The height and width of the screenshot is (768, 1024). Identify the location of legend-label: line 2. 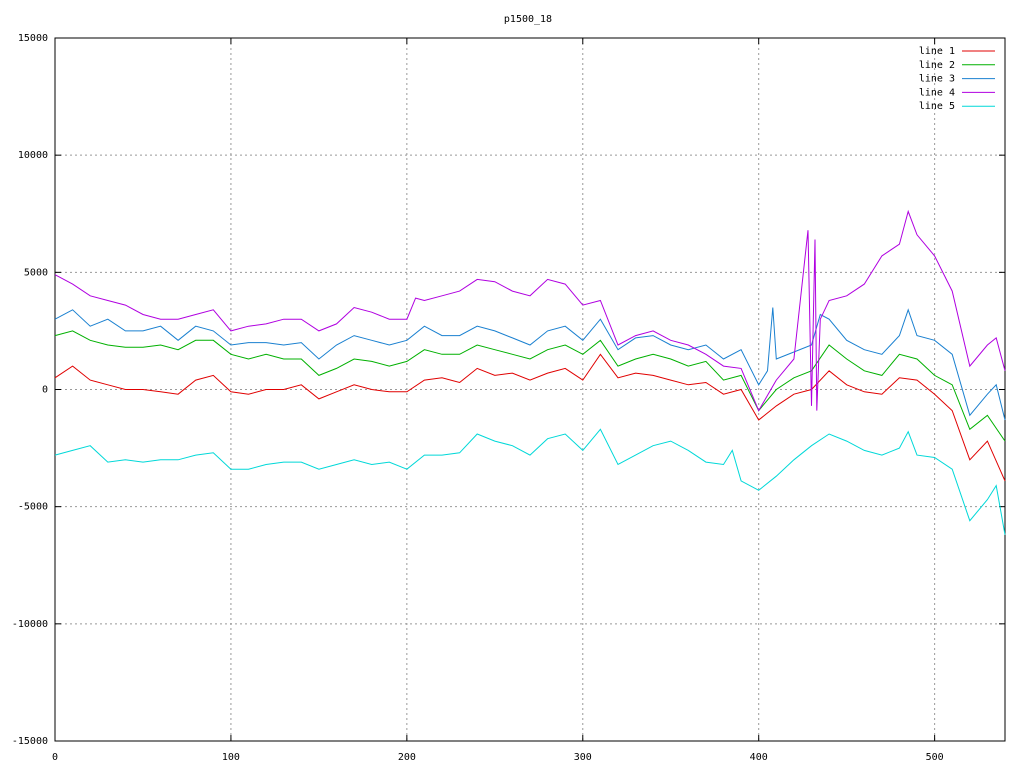
(937, 65).